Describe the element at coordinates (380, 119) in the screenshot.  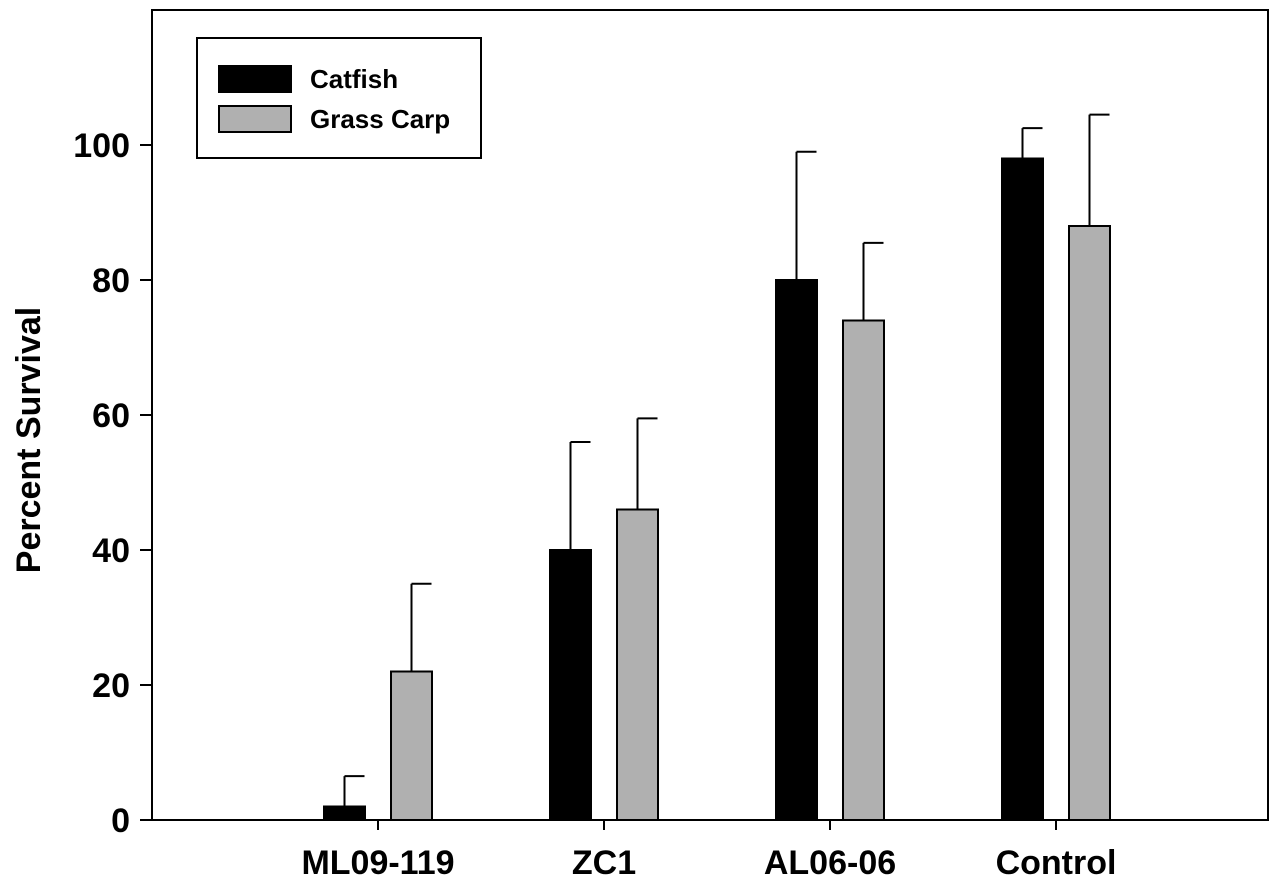
I see `legend-label: Grass Carp` at that location.